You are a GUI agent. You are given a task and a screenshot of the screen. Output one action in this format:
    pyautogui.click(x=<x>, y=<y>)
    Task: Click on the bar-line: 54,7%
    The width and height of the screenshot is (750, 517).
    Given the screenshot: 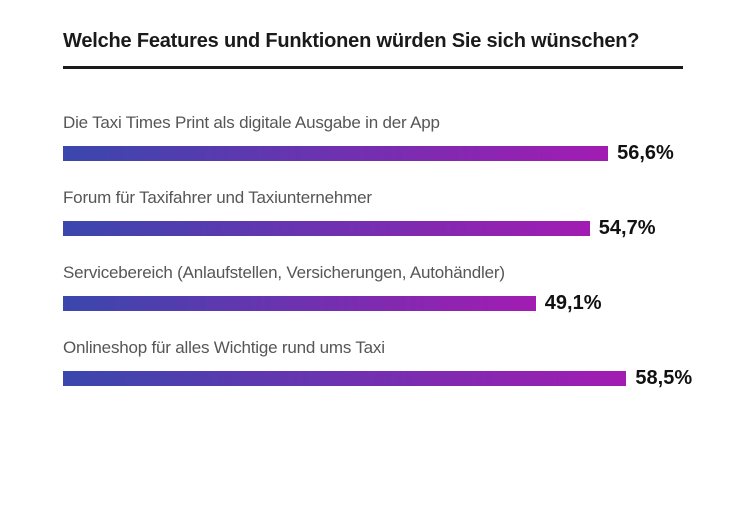 What is the action you would take?
    pyautogui.click(x=403, y=228)
    